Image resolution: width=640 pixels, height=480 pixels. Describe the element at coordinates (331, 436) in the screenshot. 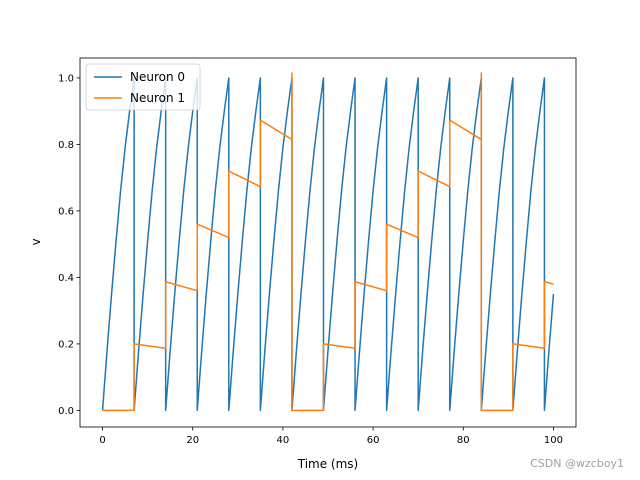

I see `x-axis-ticks: 0 20 40 60 80 100` at that location.